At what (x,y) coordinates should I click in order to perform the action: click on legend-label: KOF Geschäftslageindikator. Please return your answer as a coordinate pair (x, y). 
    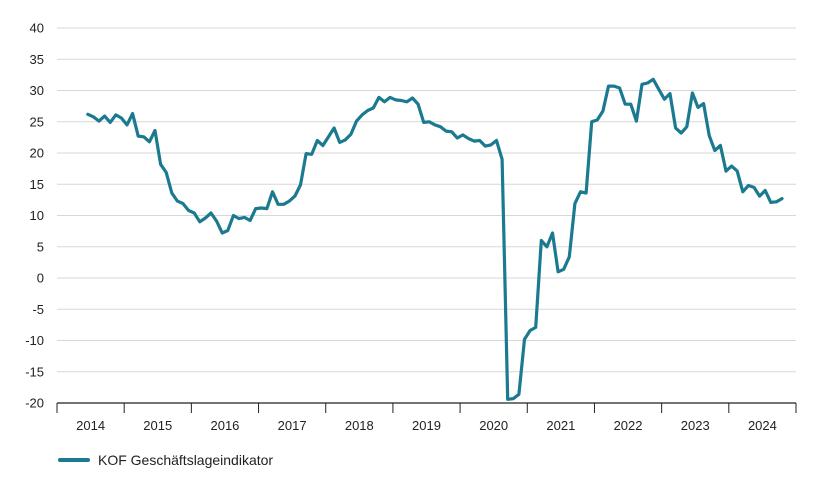
    Looking at the image, I should click on (186, 460).